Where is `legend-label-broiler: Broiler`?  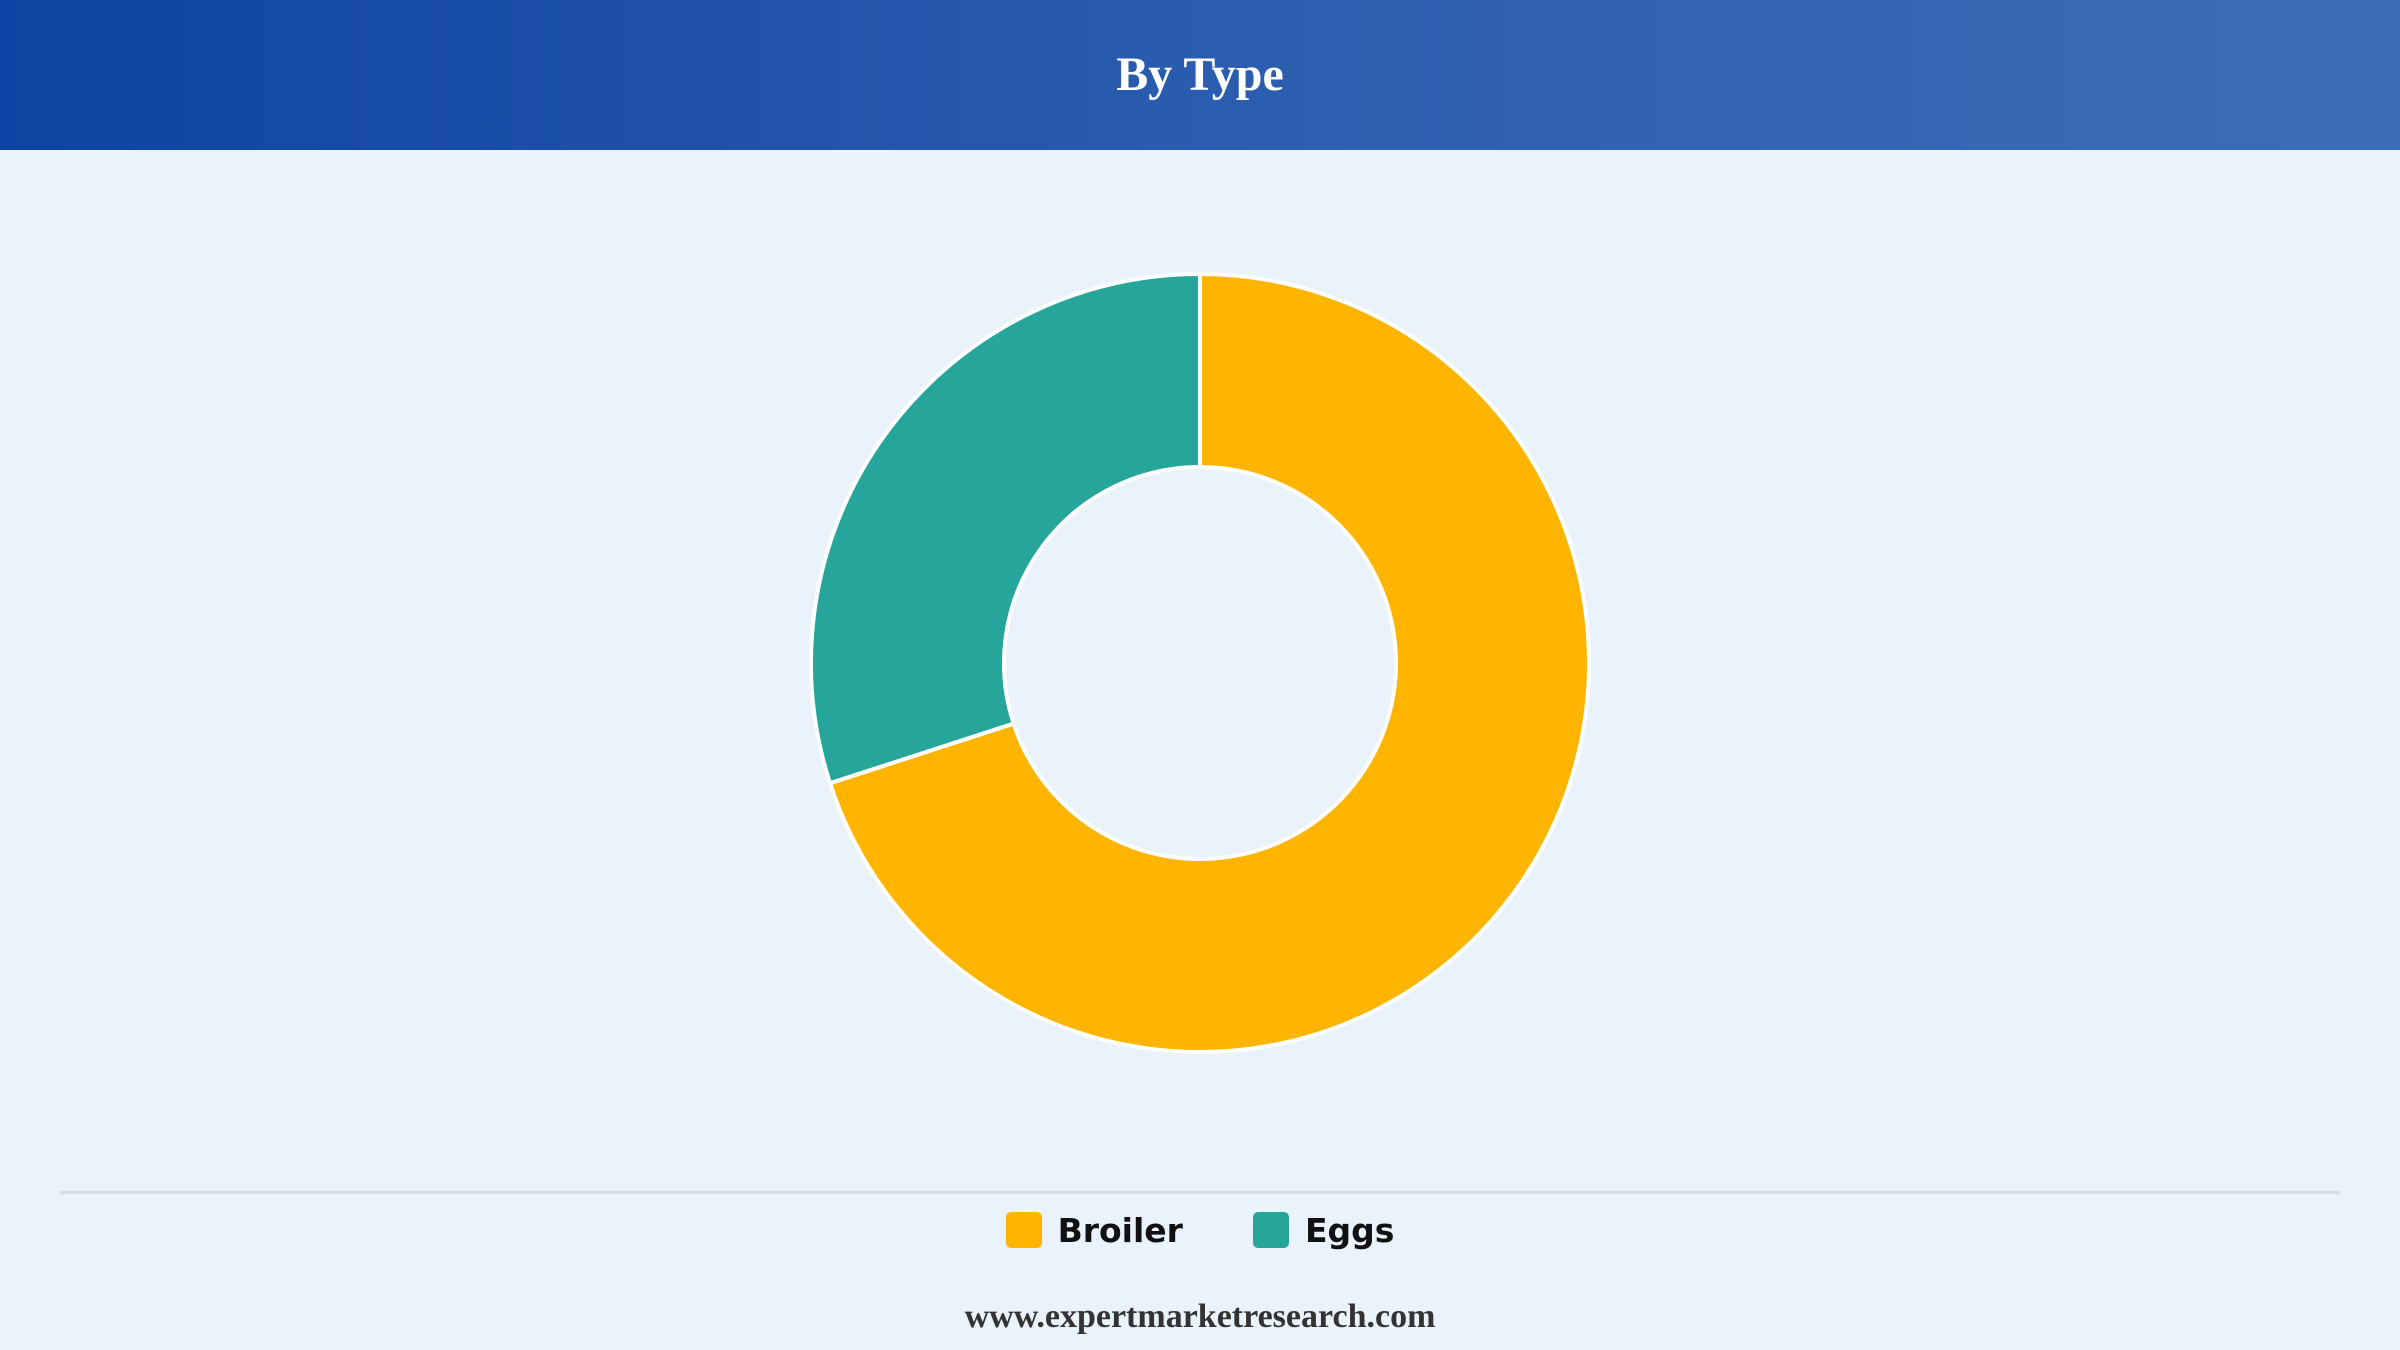
legend-label-broiler: Broiler is located at coordinates (1120, 1230).